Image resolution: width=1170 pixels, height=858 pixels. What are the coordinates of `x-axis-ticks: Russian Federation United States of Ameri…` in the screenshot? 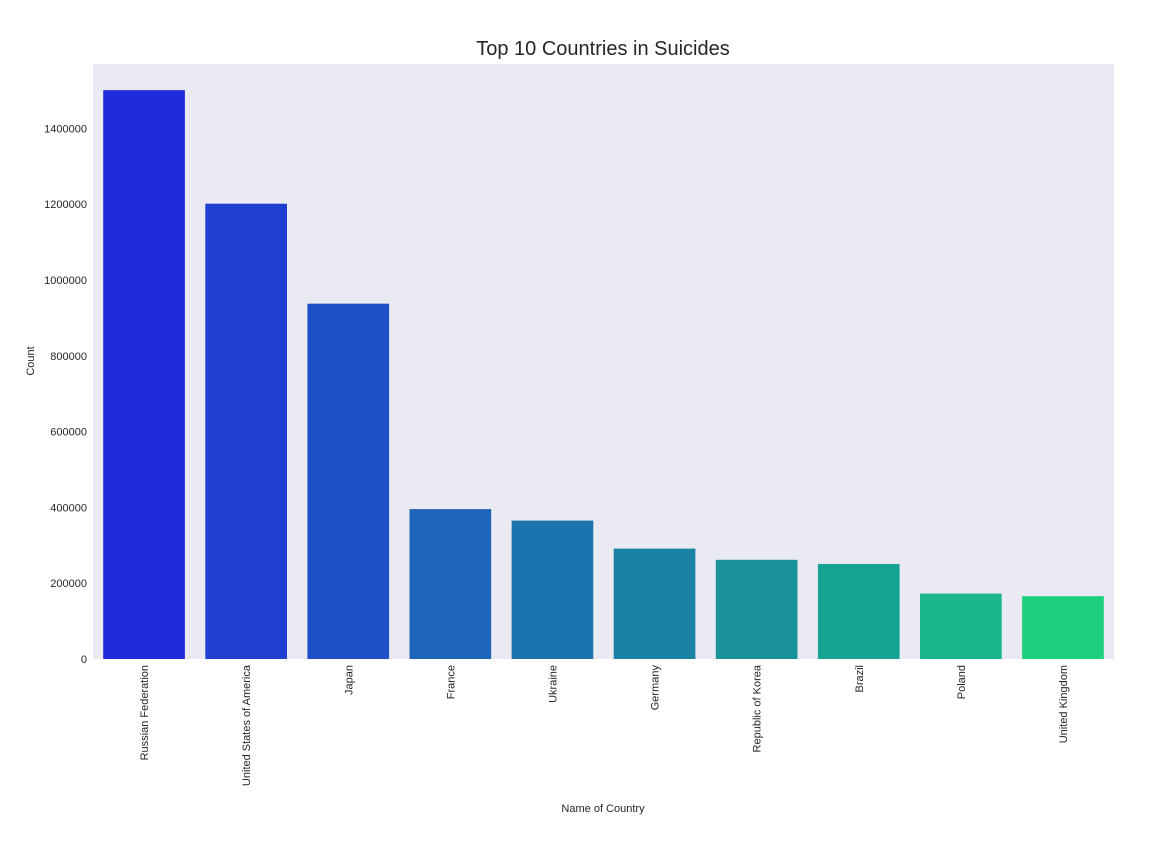 It's located at (604, 725).